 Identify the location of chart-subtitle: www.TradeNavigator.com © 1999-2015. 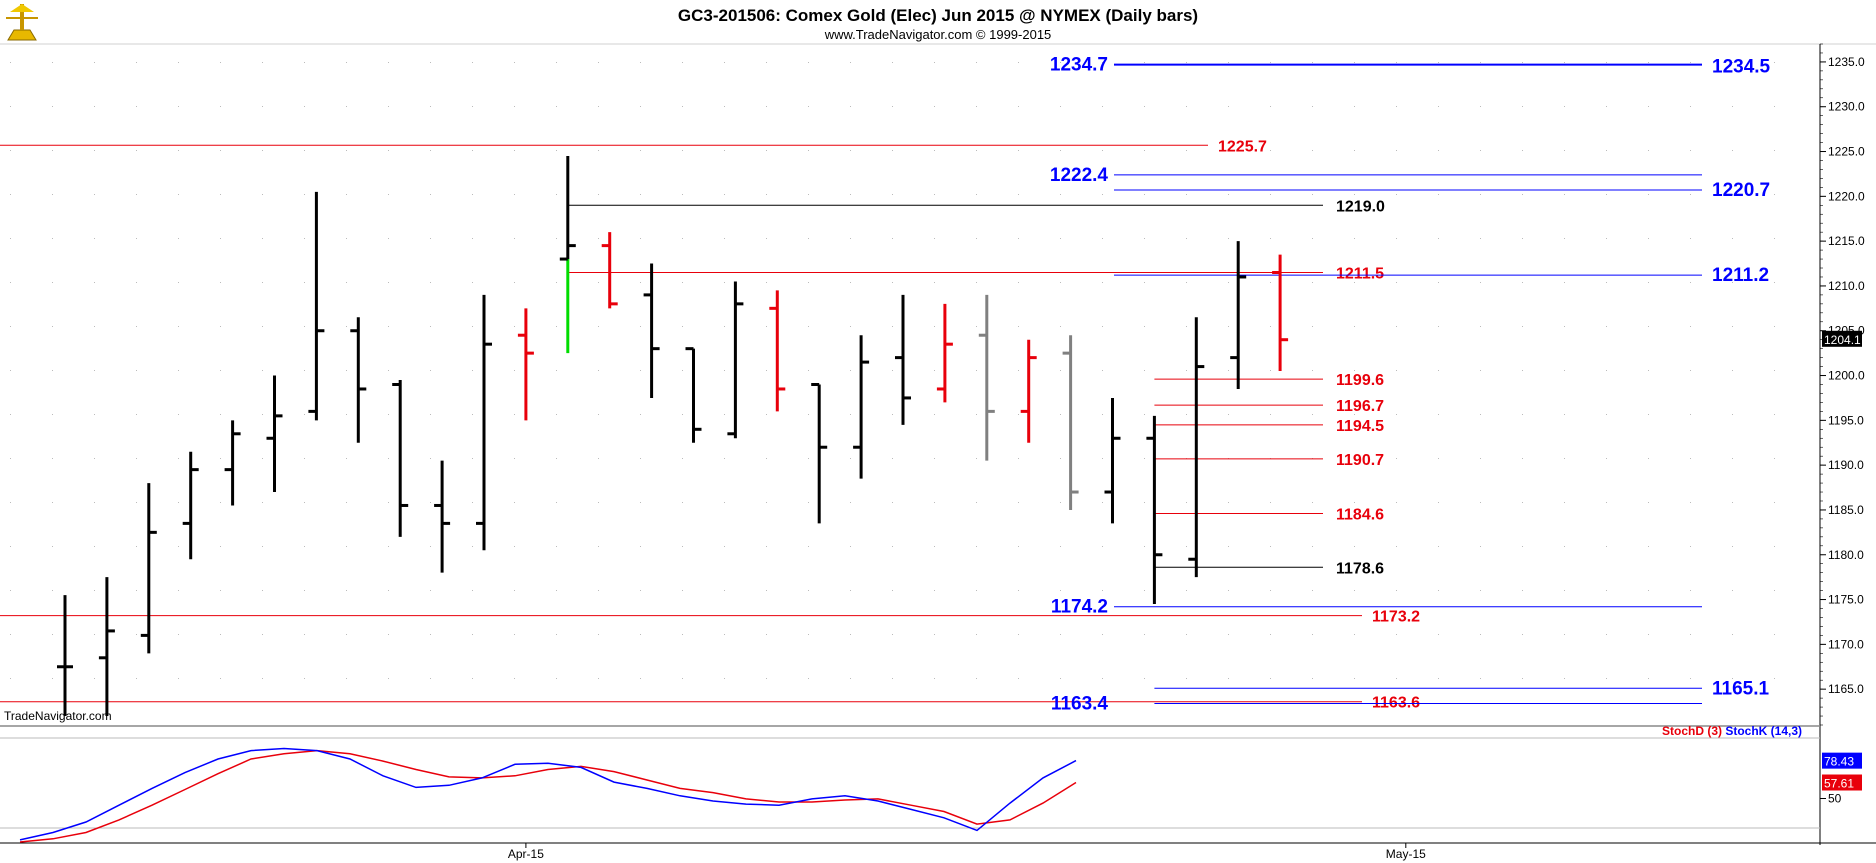
(938, 34).